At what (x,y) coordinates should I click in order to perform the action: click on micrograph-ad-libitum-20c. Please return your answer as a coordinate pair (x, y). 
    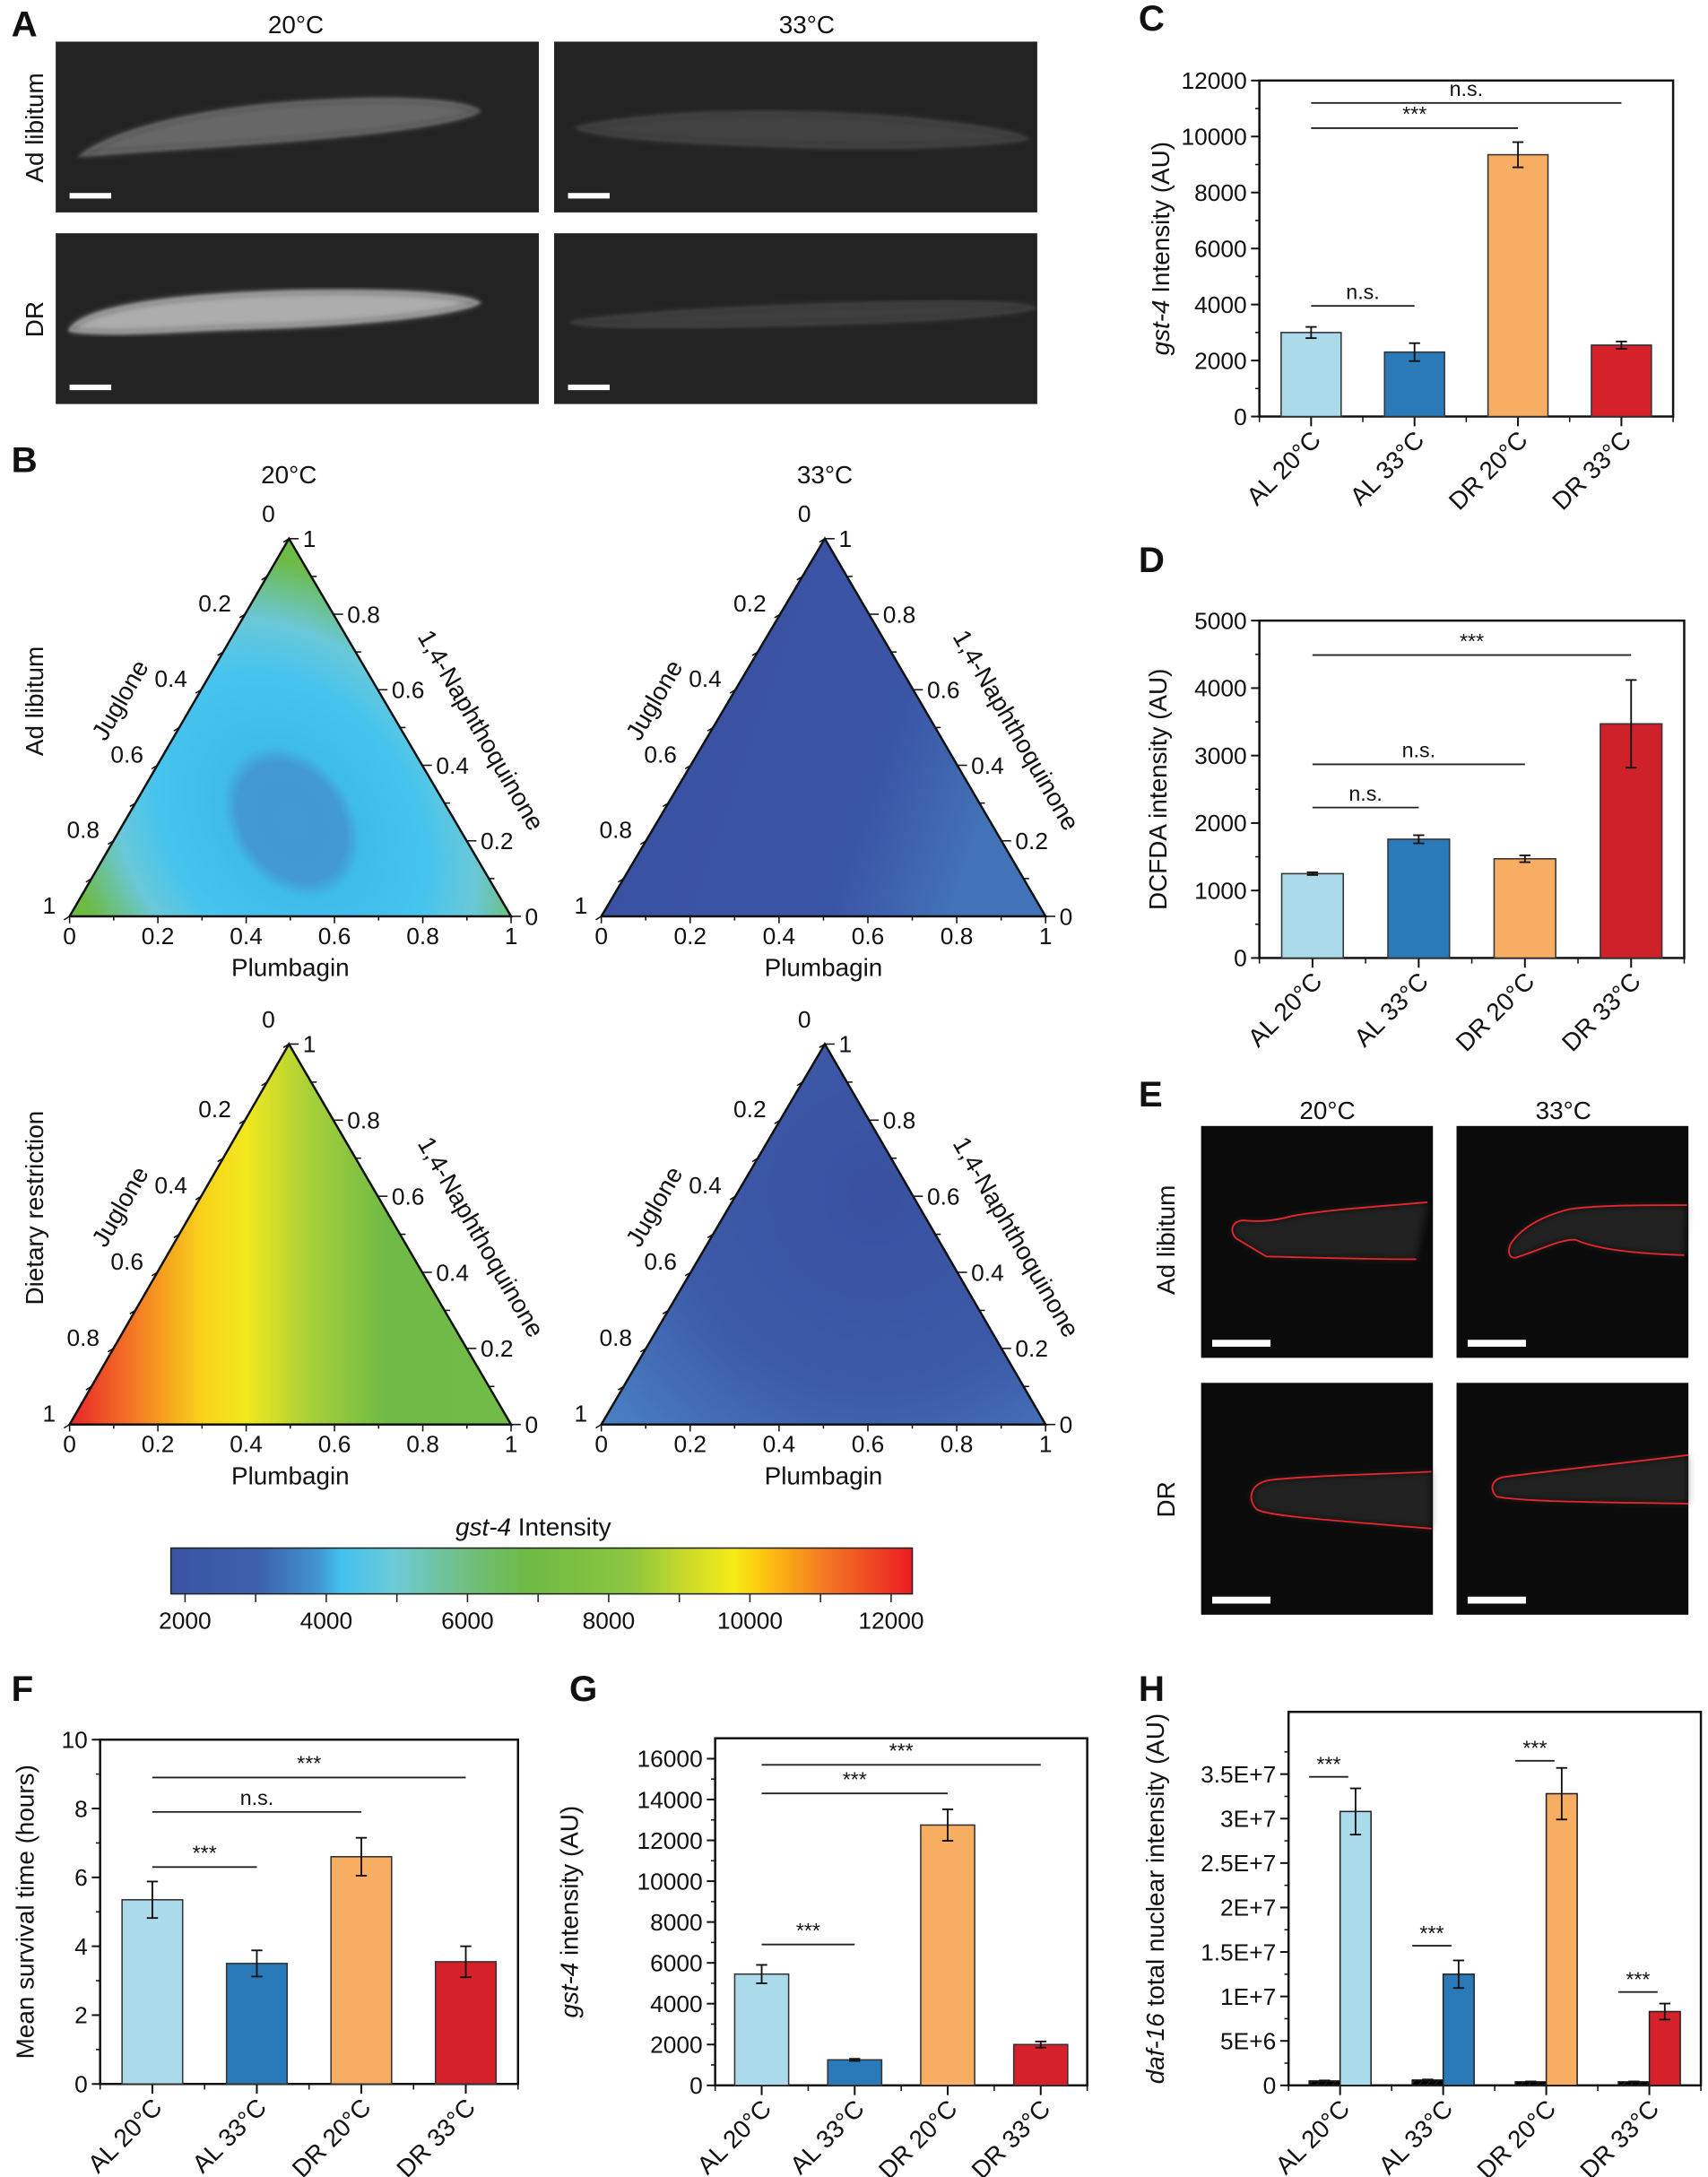
    Looking at the image, I should click on (1317, 1241).